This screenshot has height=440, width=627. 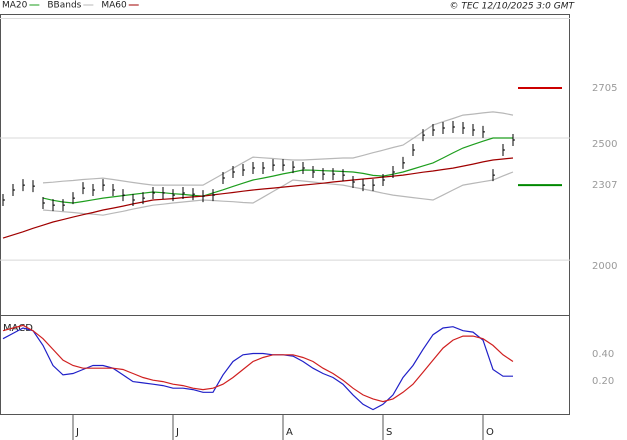 I want to click on band-upper, so click(x=278, y=148).